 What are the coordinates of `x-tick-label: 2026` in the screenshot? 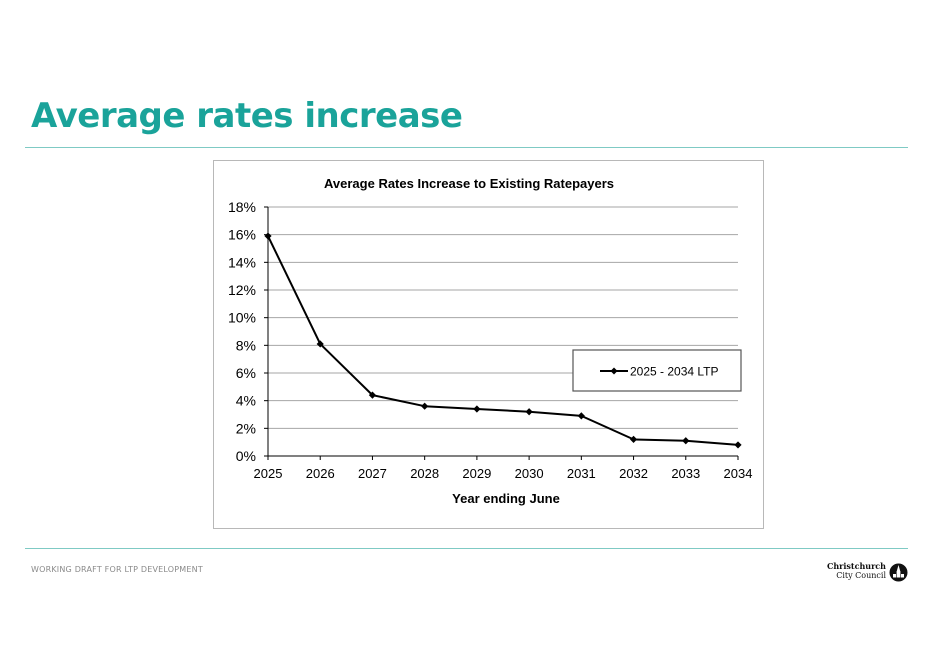 It's located at (320, 473).